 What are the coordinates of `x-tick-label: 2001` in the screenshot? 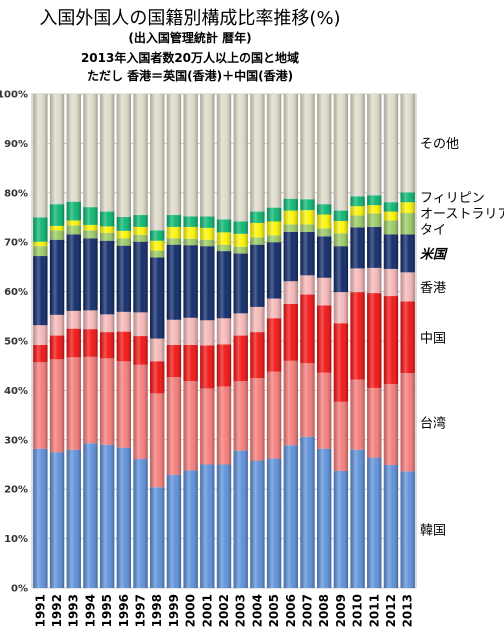 It's located at (207, 610).